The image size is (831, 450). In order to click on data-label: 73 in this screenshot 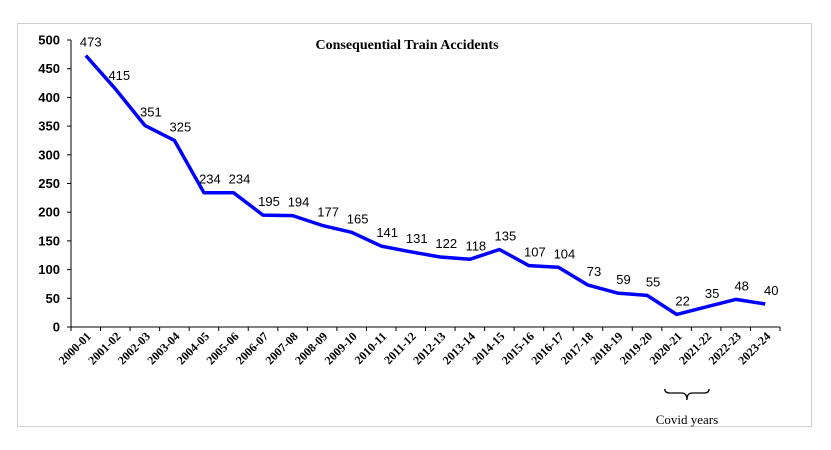, I will do `click(594, 271)`.